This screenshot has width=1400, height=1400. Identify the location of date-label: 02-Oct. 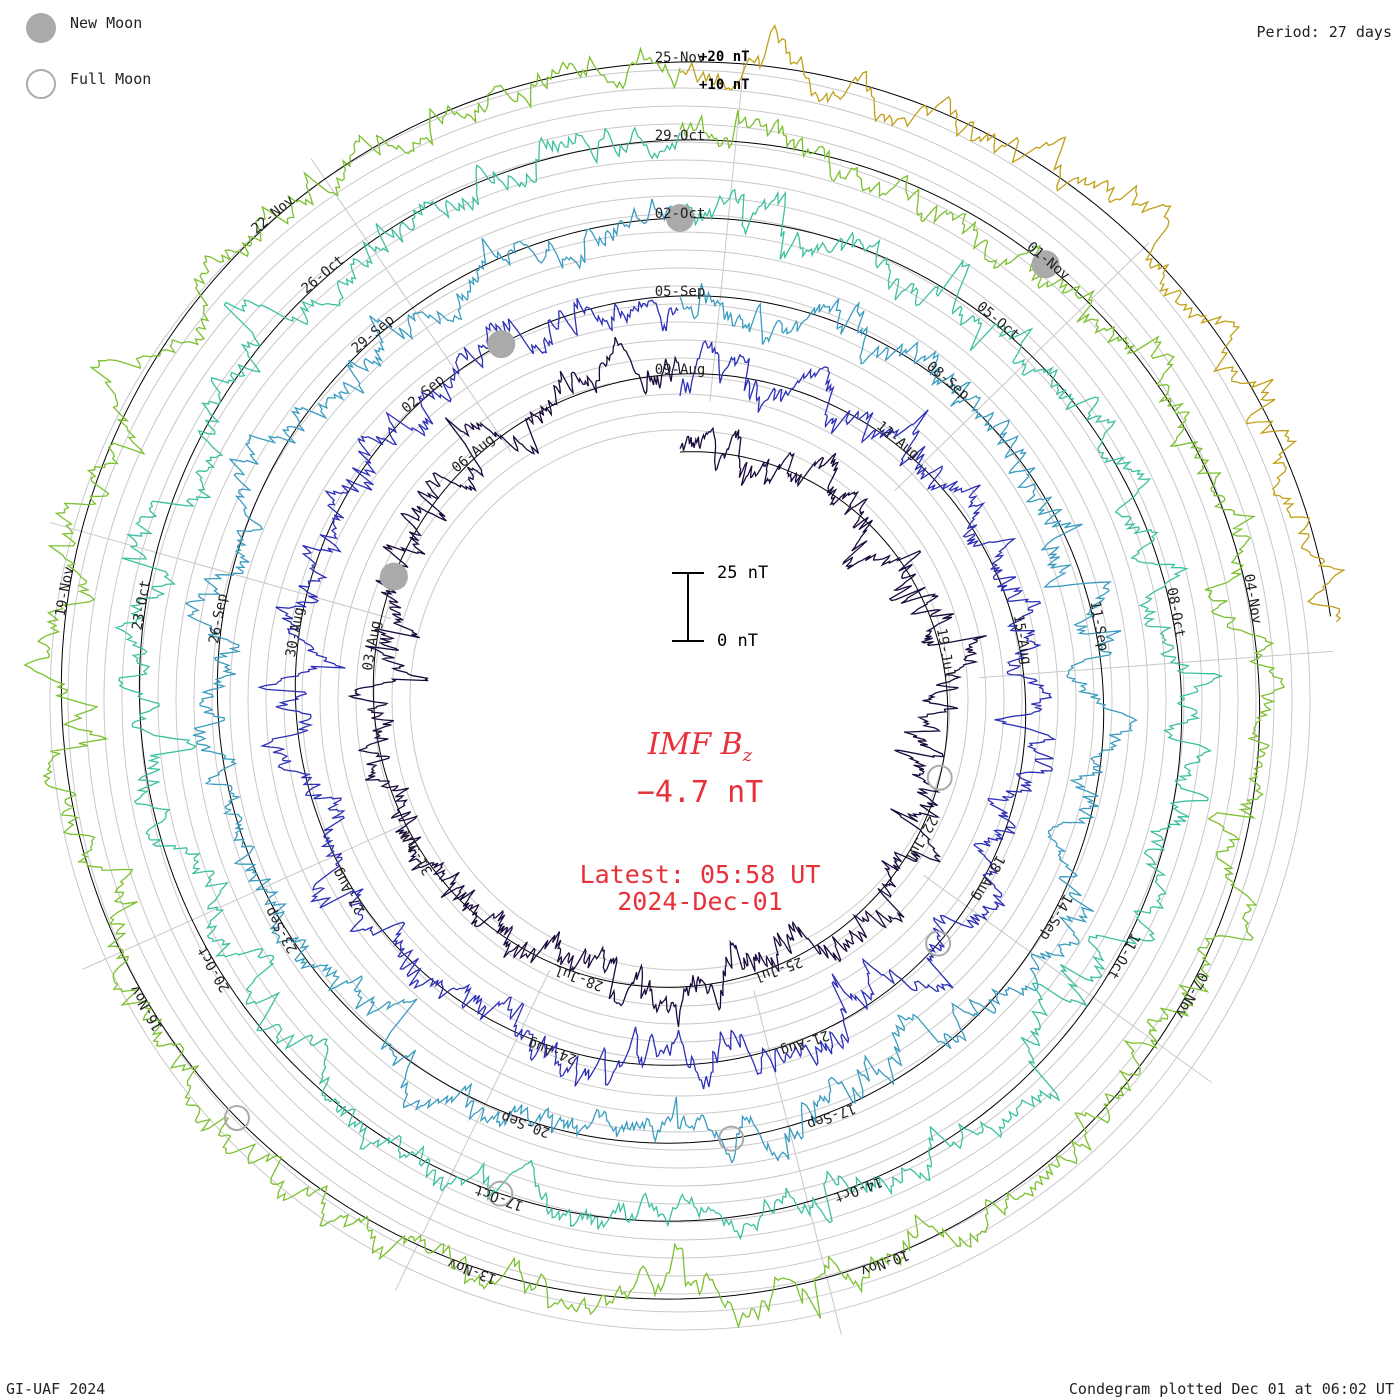
(680, 214).